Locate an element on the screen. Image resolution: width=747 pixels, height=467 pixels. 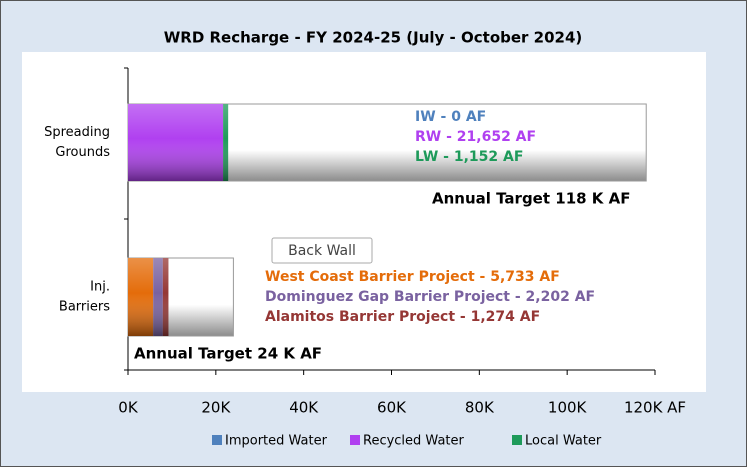
value-label: Dominguez Gap Barrier Project - 2,202 AF is located at coordinates (430, 297).